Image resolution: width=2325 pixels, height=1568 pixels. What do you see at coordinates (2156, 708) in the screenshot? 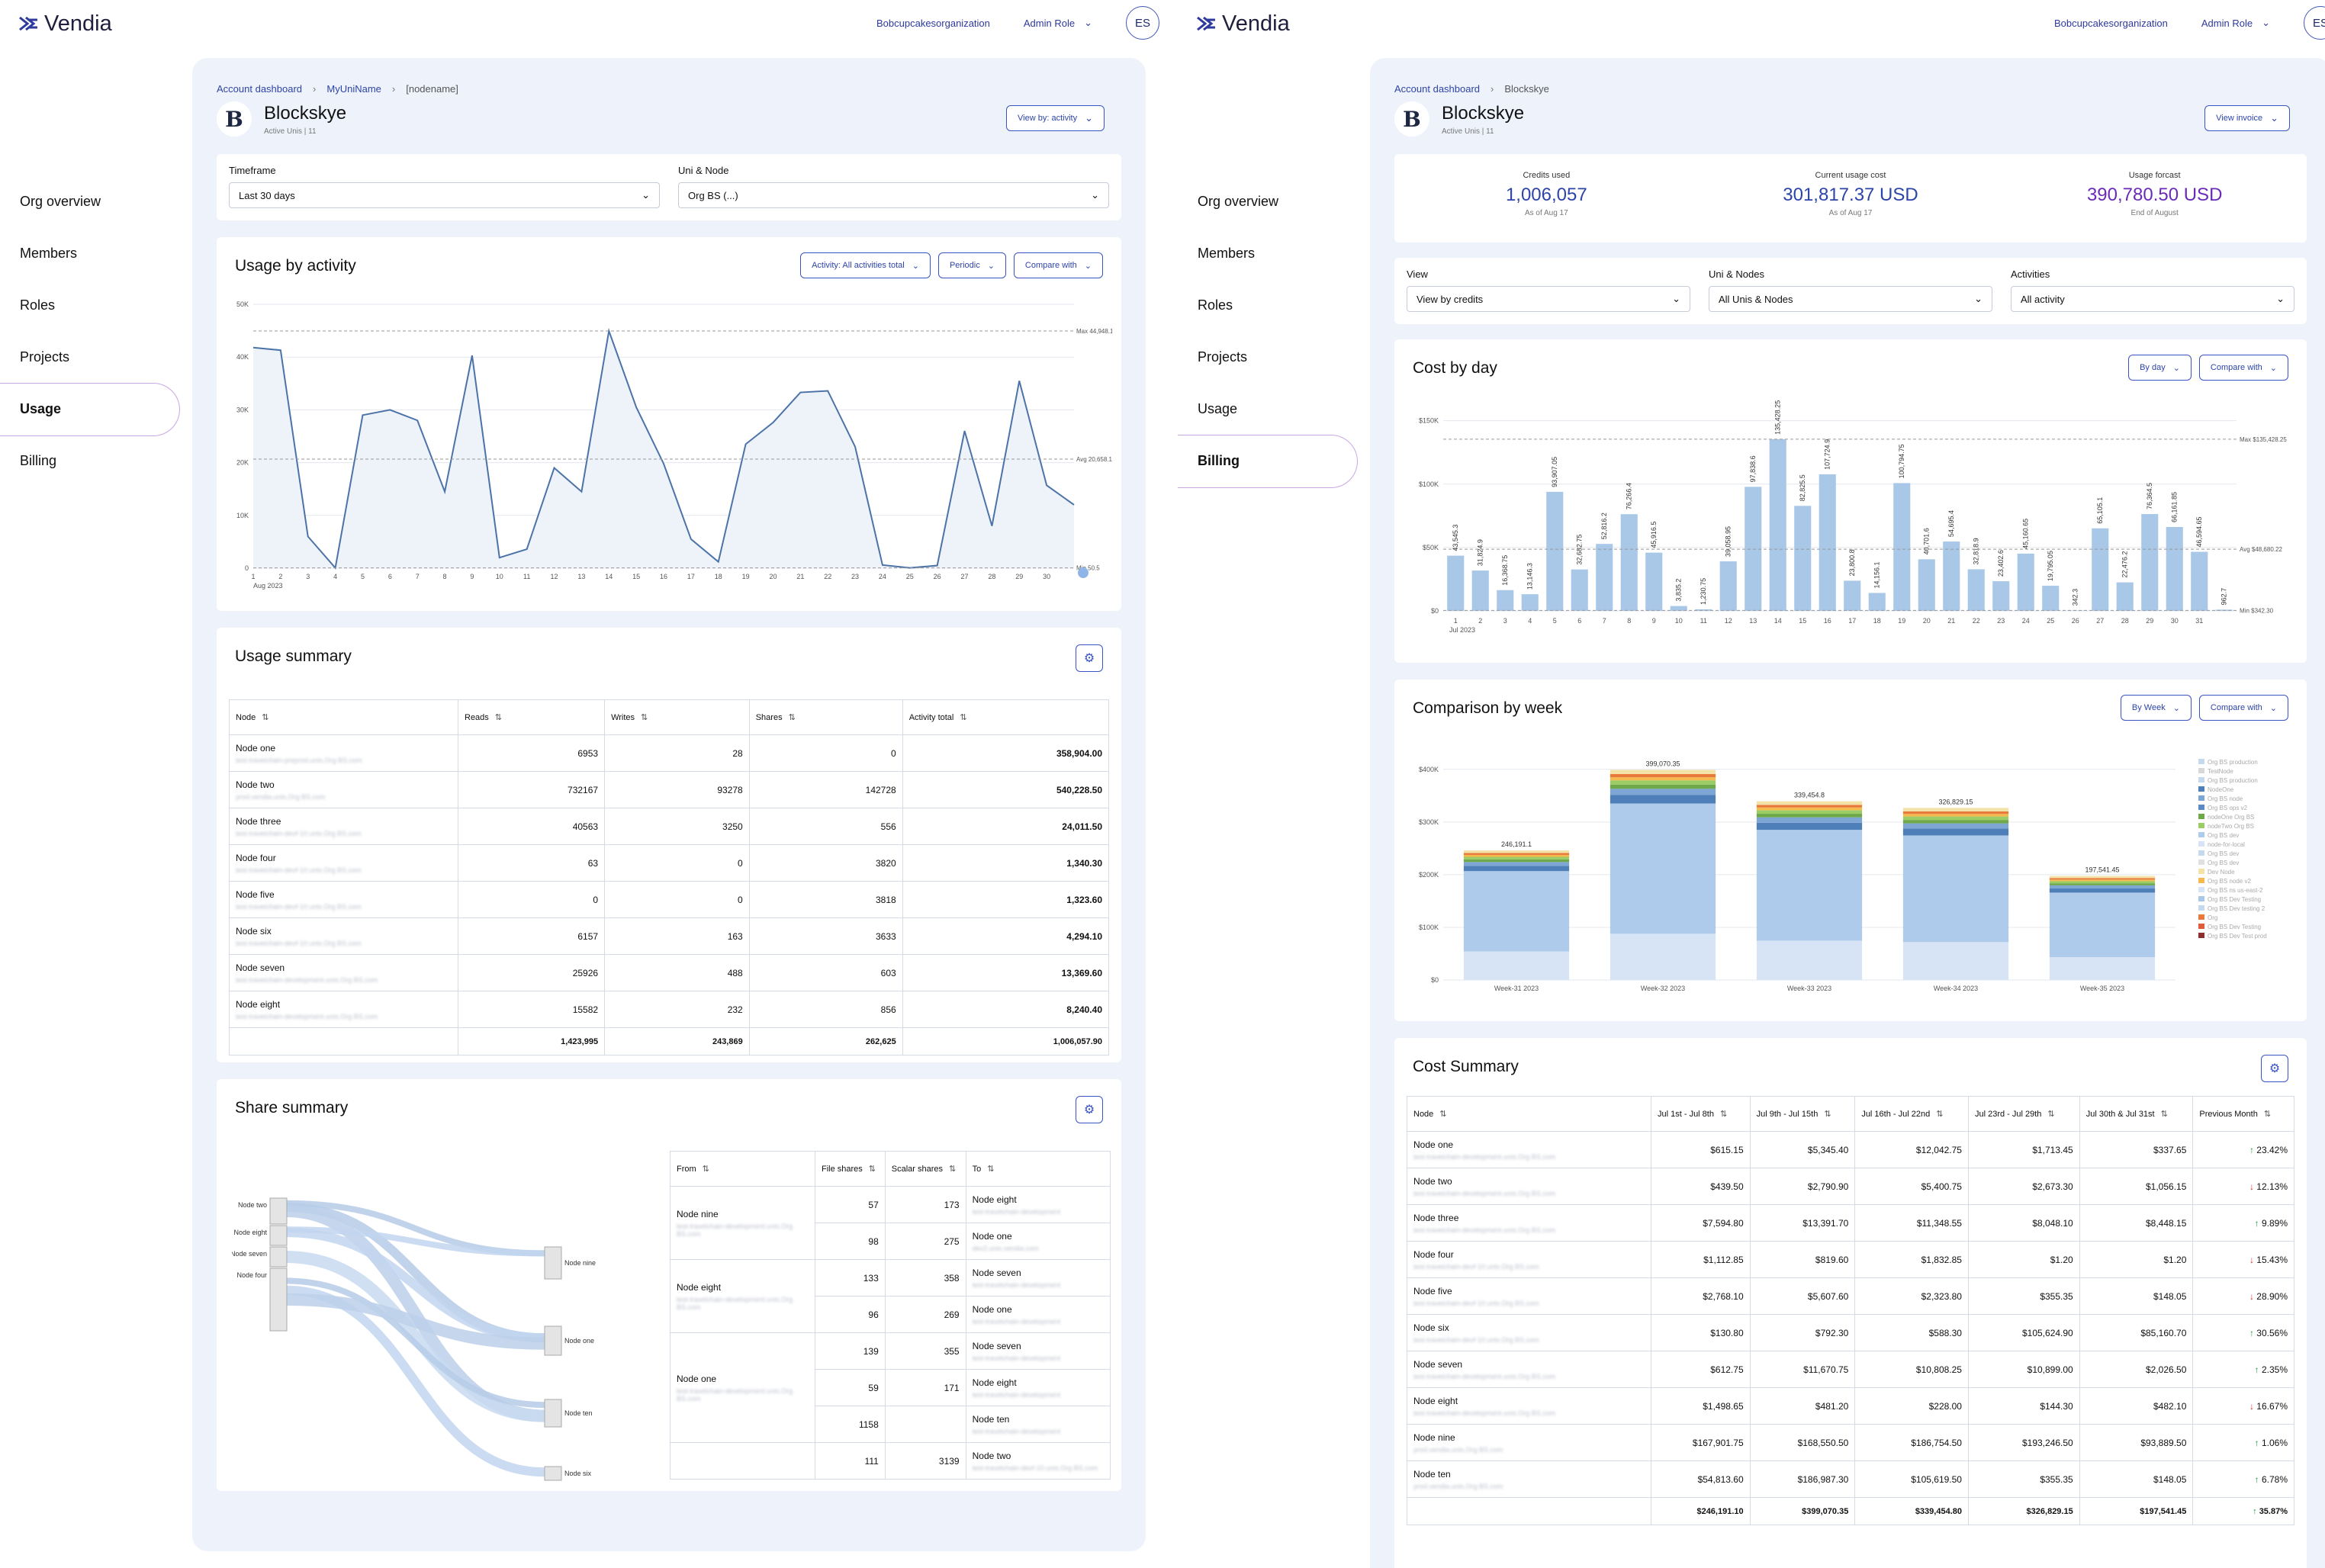
I see `by-week-button: By Week ⌄` at bounding box center [2156, 708].